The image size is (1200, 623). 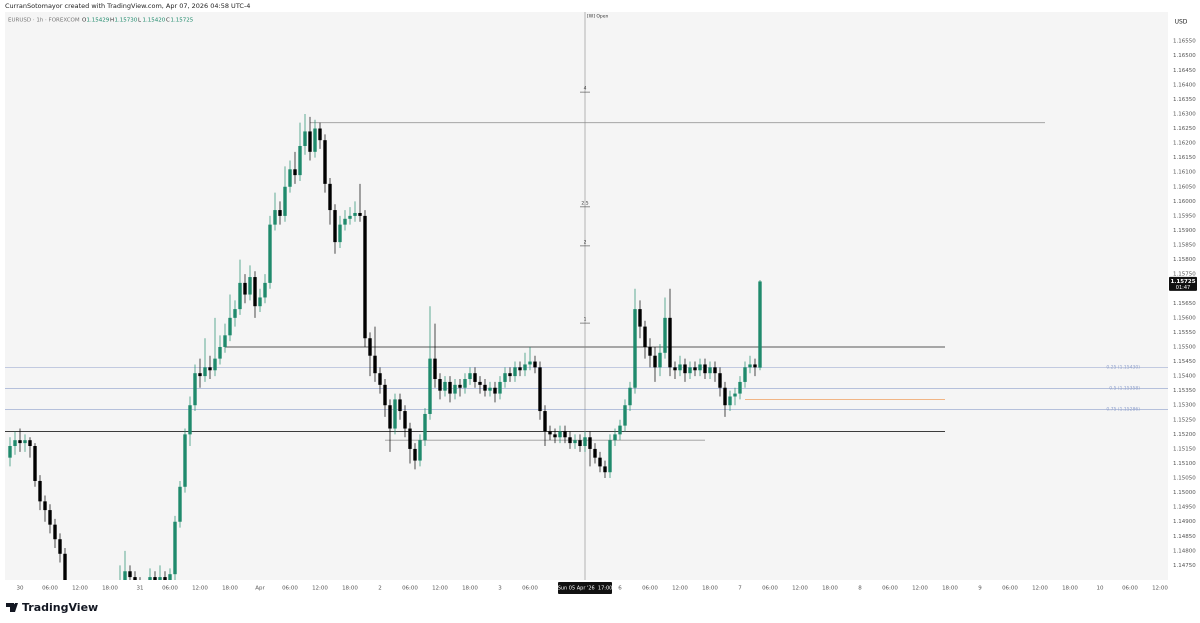 What do you see at coordinates (126, 21) in the screenshot?
I see `ohlc-value: 1.15730` at bounding box center [126, 21].